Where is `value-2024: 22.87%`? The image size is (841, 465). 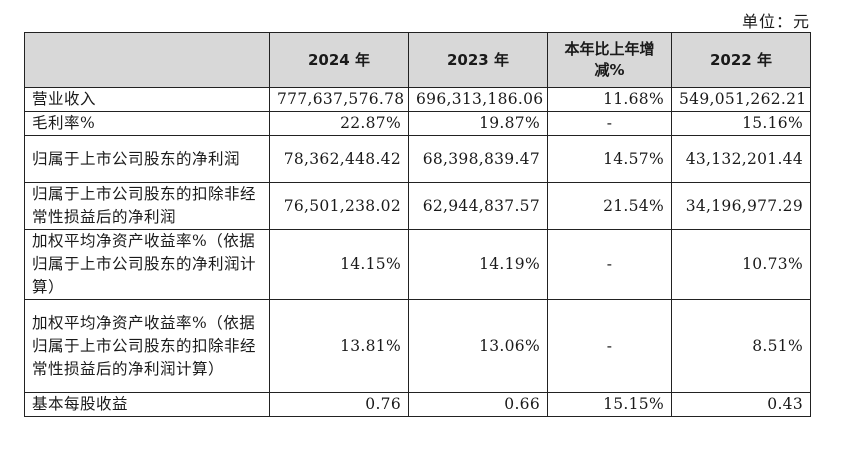 value-2024: 22.87% is located at coordinates (339, 123).